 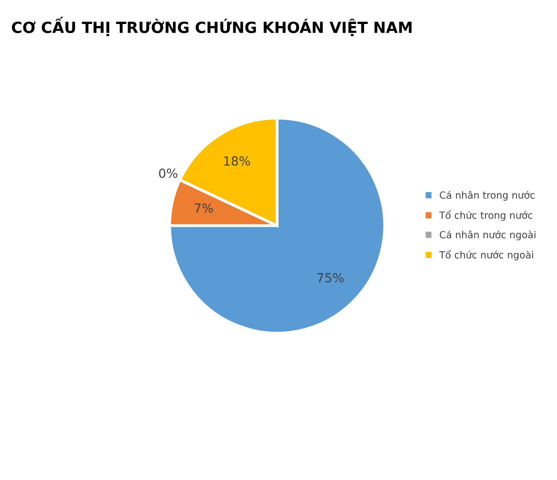 What do you see at coordinates (485, 215) in the screenshot?
I see `legend-label: Tổ chức trong nước` at bounding box center [485, 215].